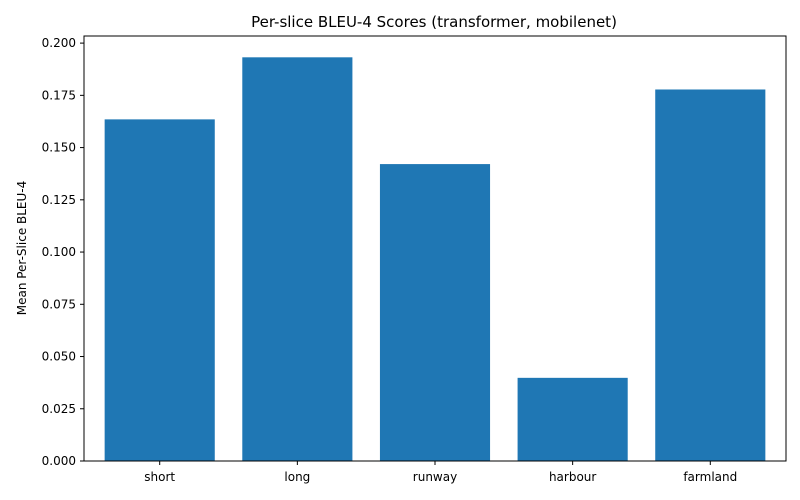 This screenshot has width=800, height=500. Describe the element at coordinates (59, 461) in the screenshot. I see `y-tick-label: 0.000` at that location.